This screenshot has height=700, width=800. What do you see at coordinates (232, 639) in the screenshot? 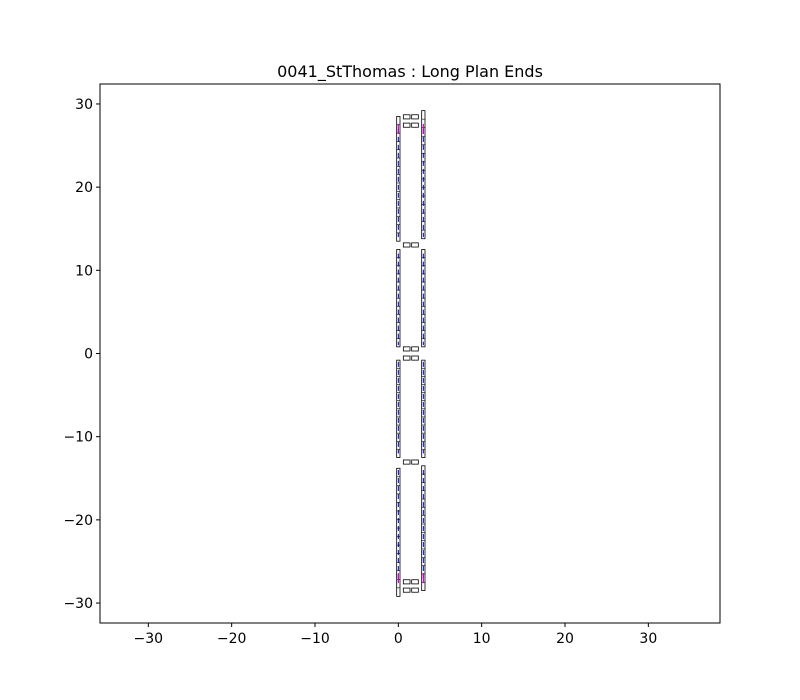
I see `x-tick-label: −20` at bounding box center [232, 639].